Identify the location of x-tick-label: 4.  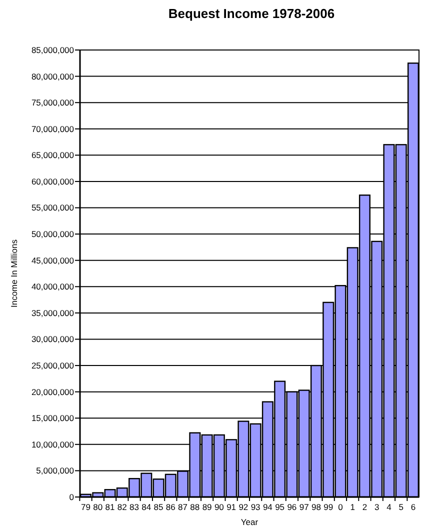
(389, 507).